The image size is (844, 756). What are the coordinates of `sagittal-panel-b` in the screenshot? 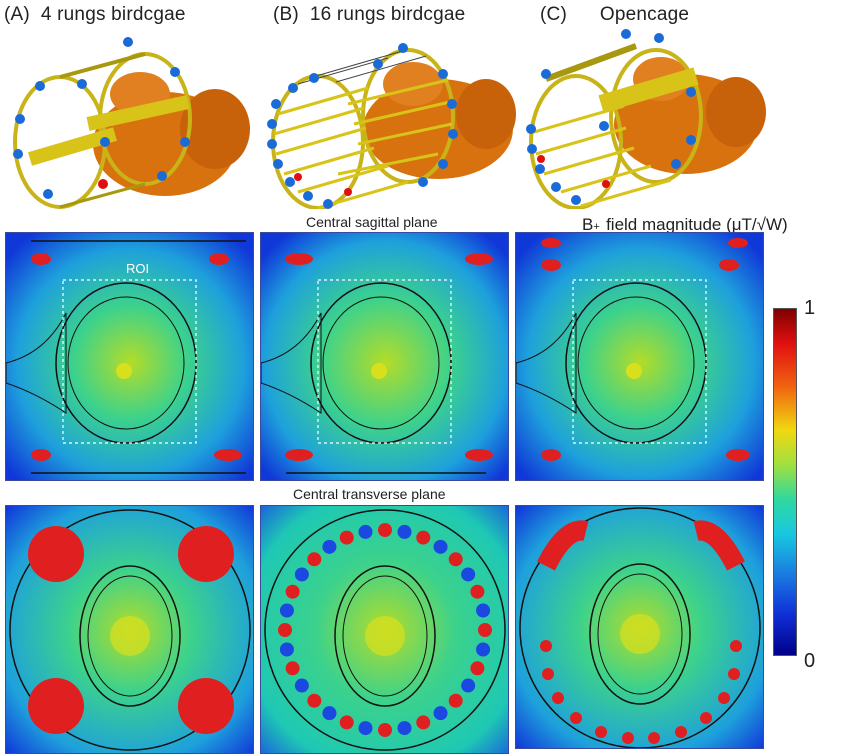 It's located at (384, 356).